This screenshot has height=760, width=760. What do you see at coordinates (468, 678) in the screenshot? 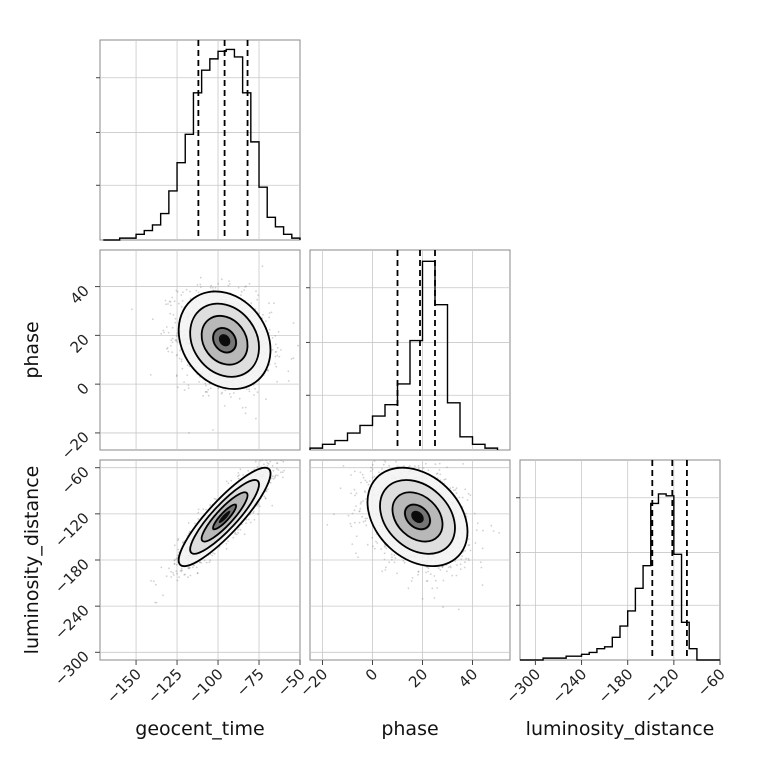
I see `x-tick-label: 40` at bounding box center [468, 678].